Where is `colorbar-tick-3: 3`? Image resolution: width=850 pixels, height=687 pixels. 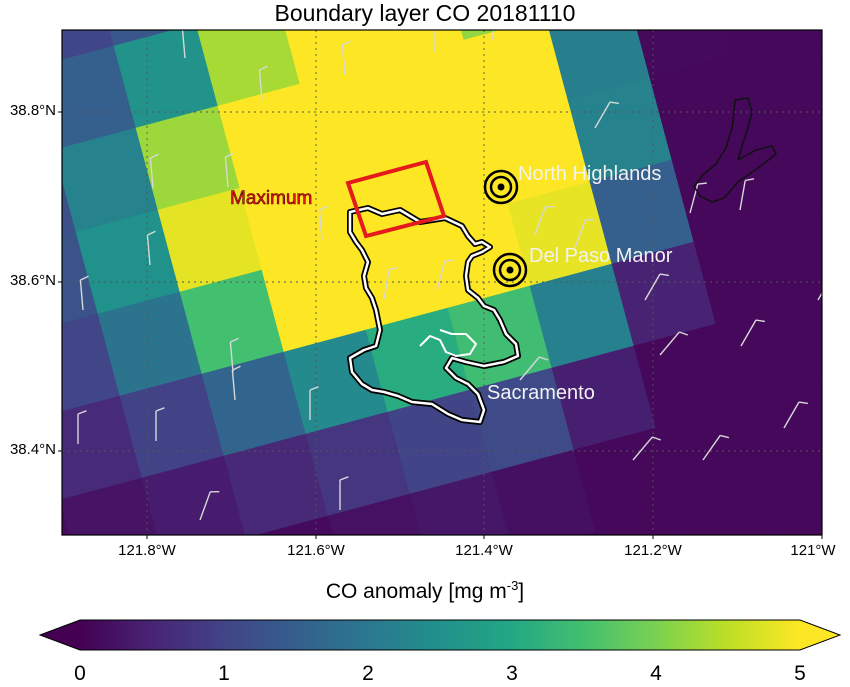
colorbar-tick-3: 3 is located at coordinates (512, 673).